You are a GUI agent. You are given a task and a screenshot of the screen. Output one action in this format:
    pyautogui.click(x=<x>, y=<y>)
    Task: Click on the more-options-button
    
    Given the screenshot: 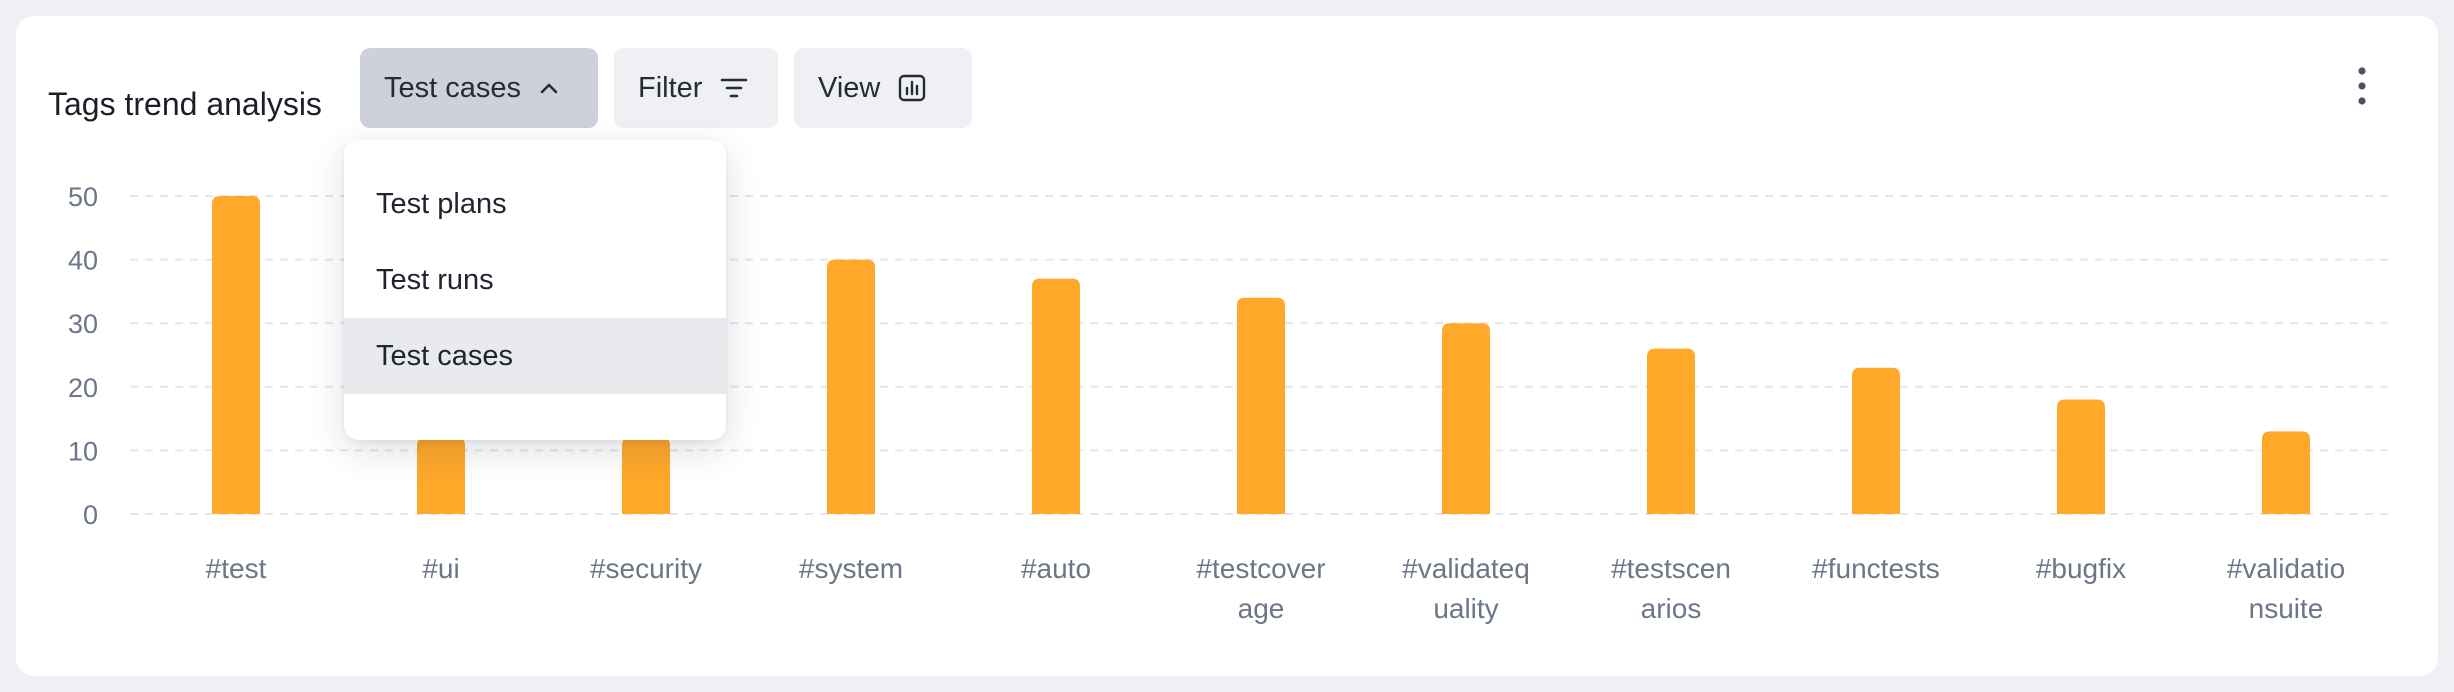 What is the action you would take?
    pyautogui.click(x=2362, y=88)
    